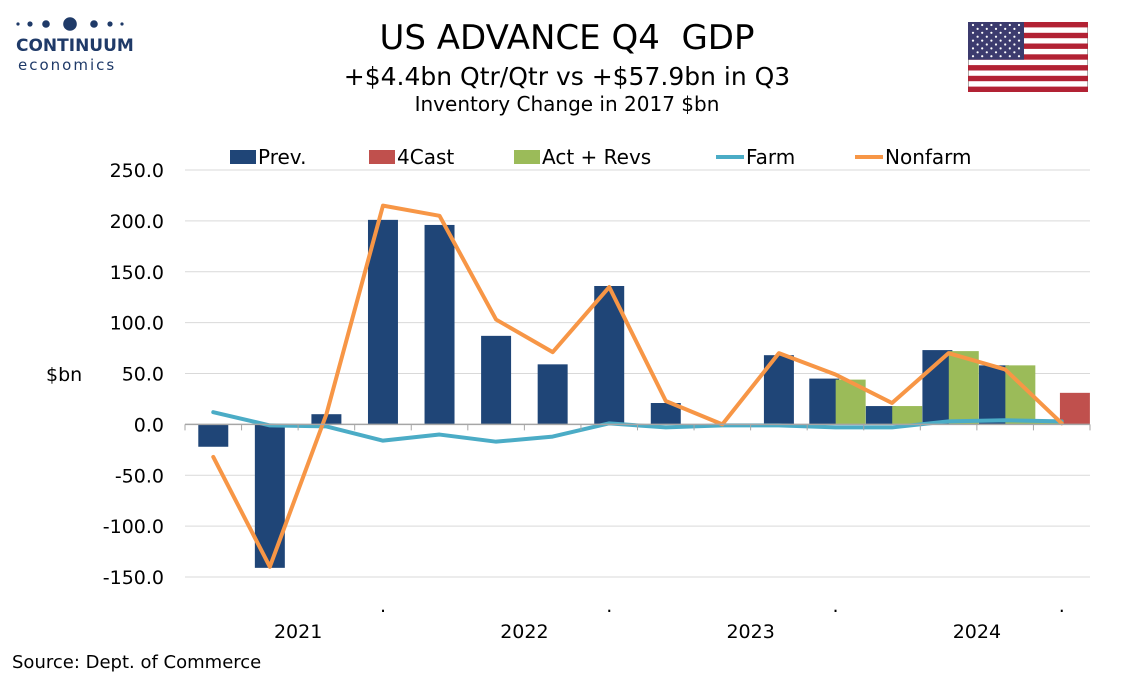  Describe the element at coordinates (567, 38) in the screenshot. I see `chart-title: US ADVANCE Q4 GDP` at that location.